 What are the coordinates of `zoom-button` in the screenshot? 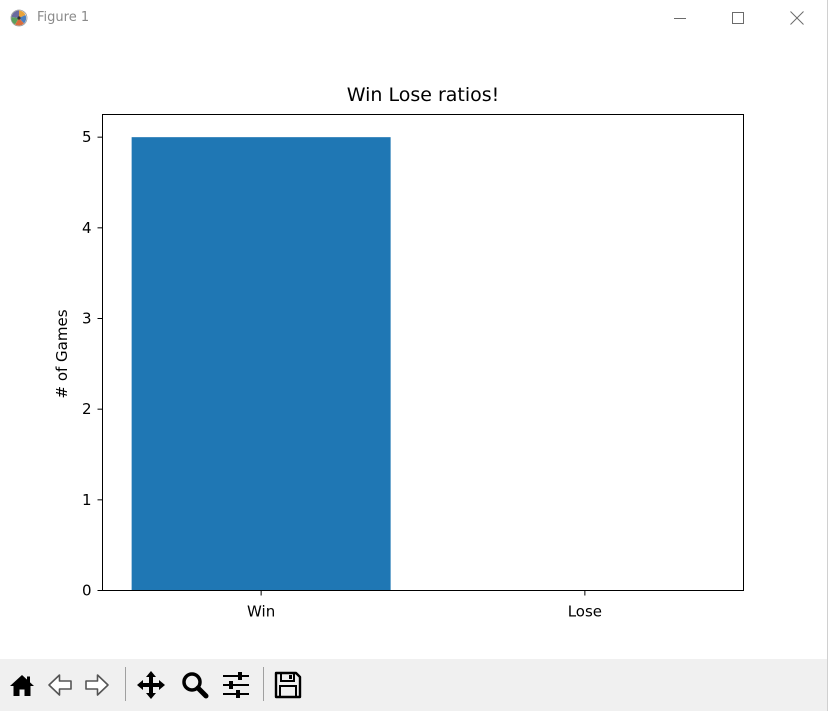 It's located at (194, 685).